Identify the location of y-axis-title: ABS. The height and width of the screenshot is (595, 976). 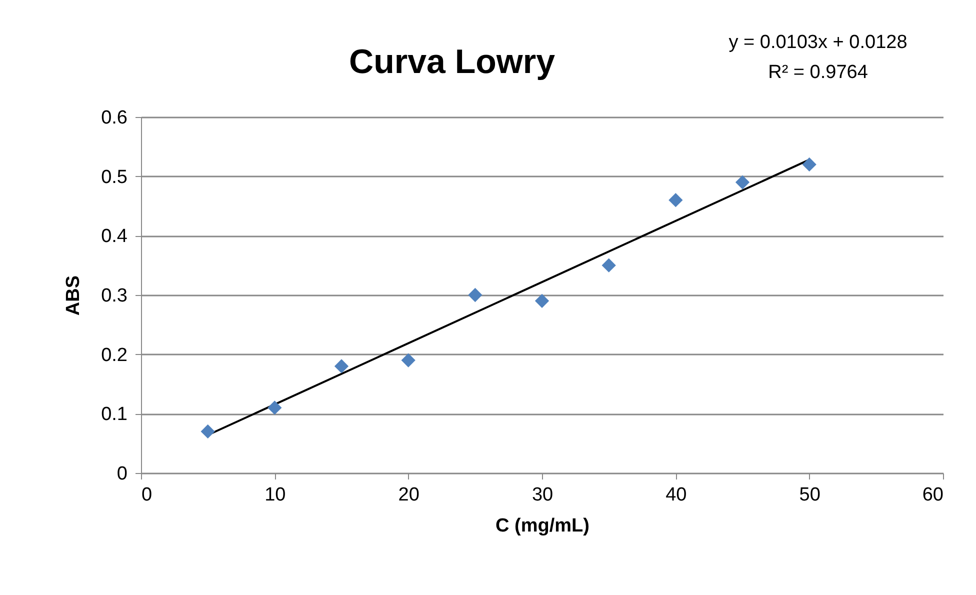
(73, 295).